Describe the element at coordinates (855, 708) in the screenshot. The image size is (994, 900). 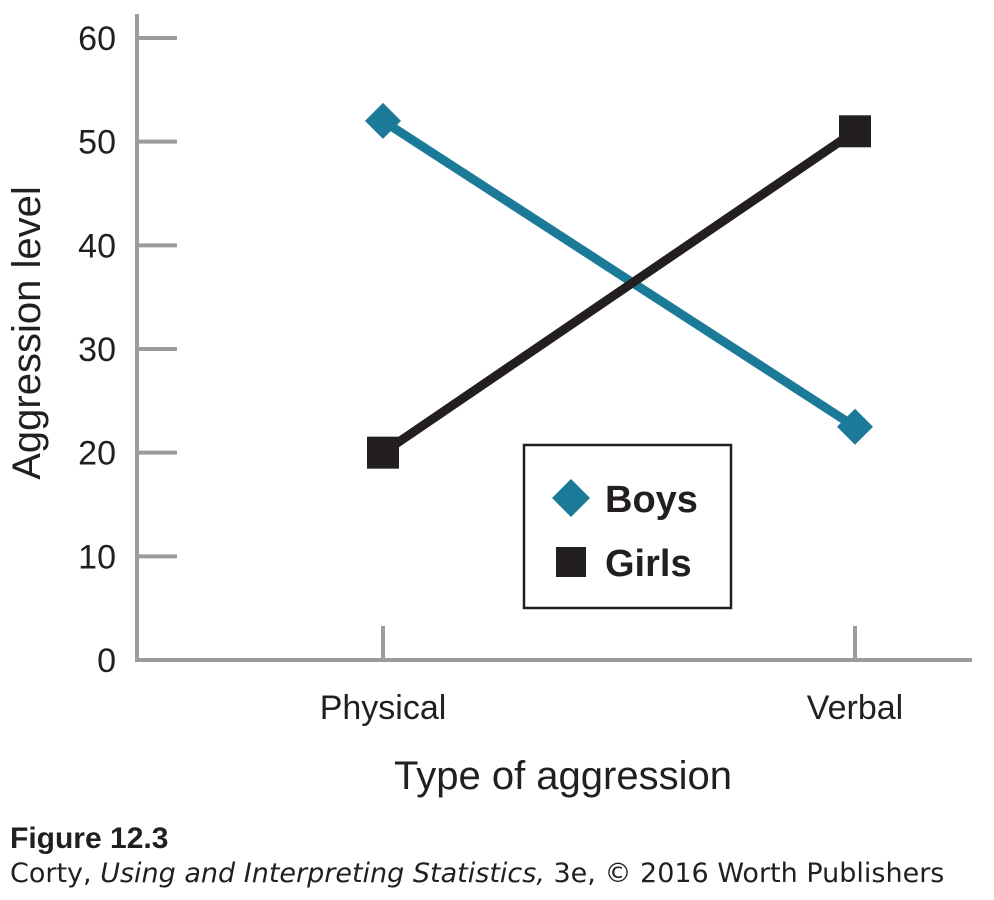
I see `x-tick-label: Verbal` at that location.